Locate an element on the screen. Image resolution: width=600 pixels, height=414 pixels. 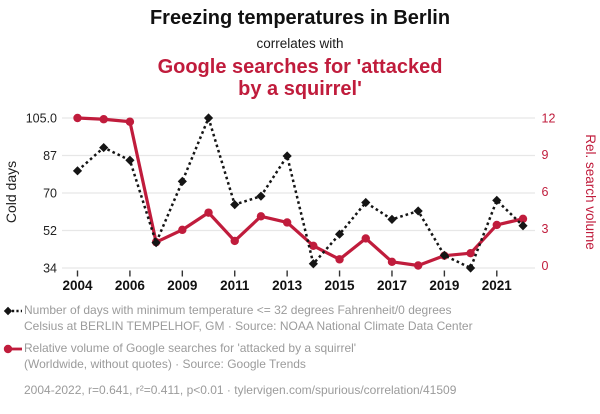
left-axis-tick-label: 70 is located at coordinates (50, 193).